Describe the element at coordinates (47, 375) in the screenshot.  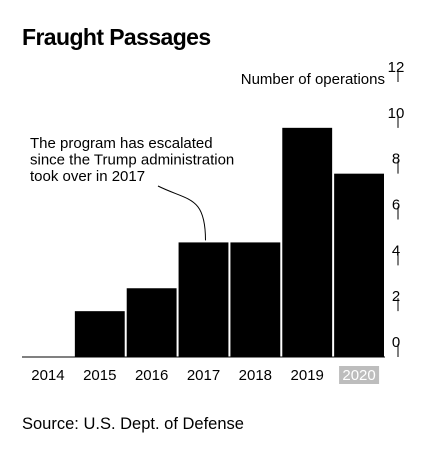
I see `x-tick-label: 2014` at that location.